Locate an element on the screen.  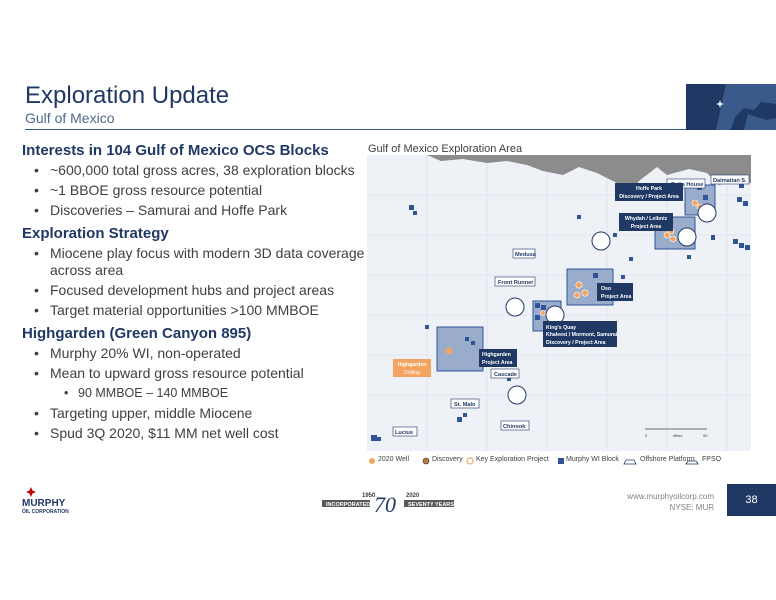
svg-text: 2020 is located at coordinates (413, 496).